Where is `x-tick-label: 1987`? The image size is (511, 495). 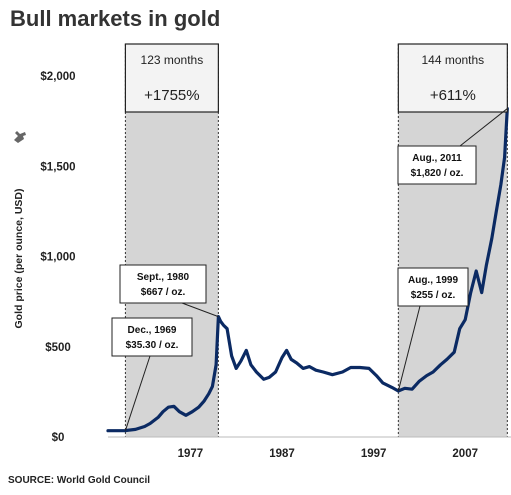
x-tick-label: 1987 is located at coordinates (282, 454).